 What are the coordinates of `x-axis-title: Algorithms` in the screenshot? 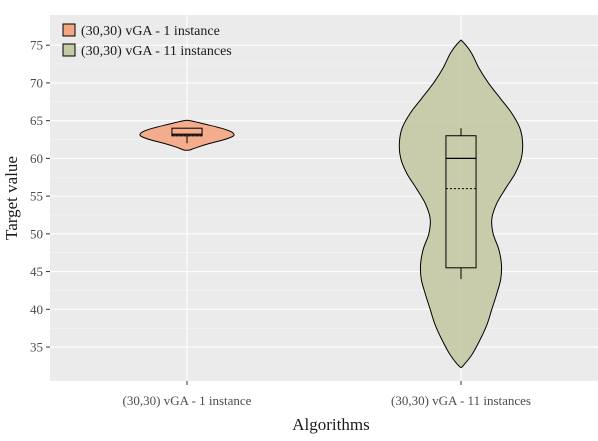 It's located at (330, 424).